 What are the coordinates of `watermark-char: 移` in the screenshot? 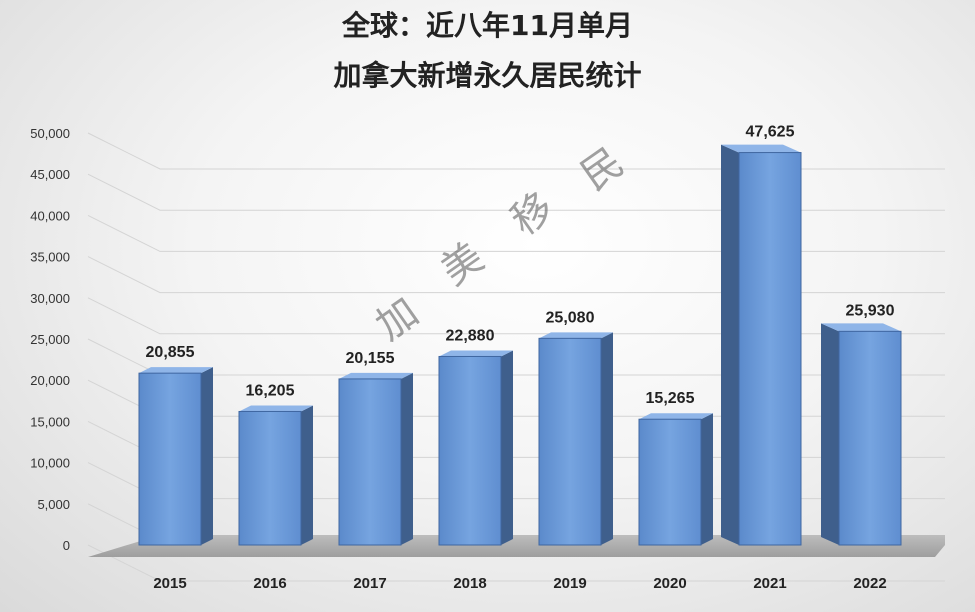 It's located at (532, 214).